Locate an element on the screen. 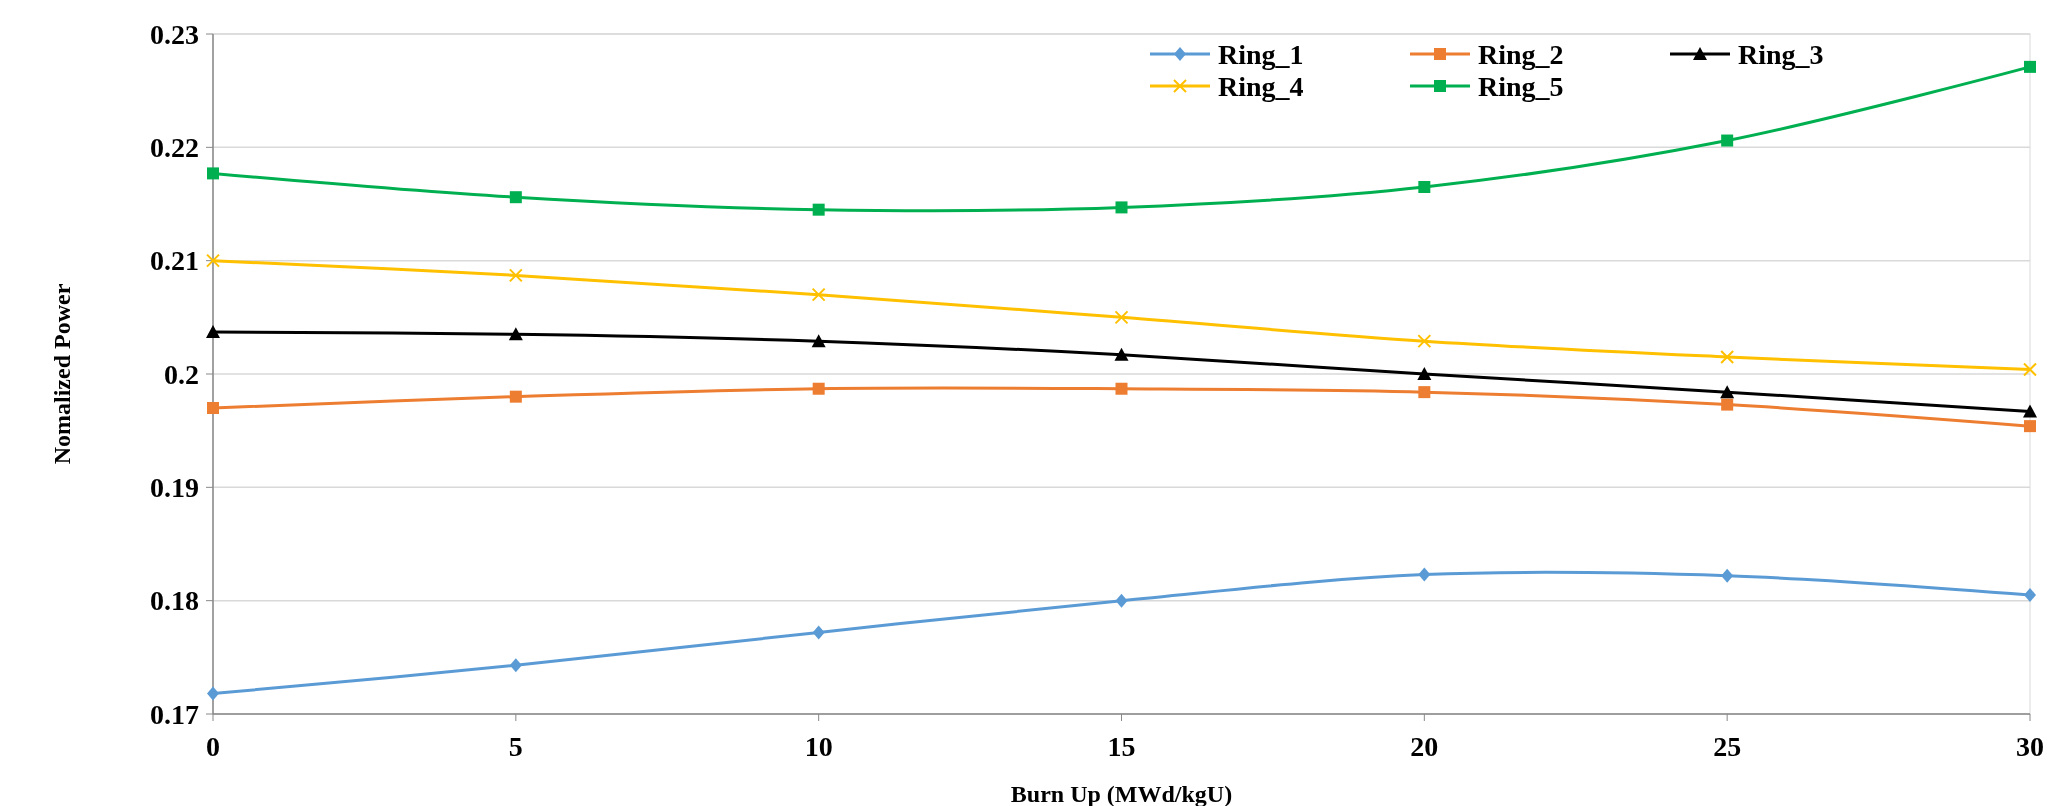 This screenshot has width=2067, height=806. x-tick-label: 15 is located at coordinates (1121, 746).